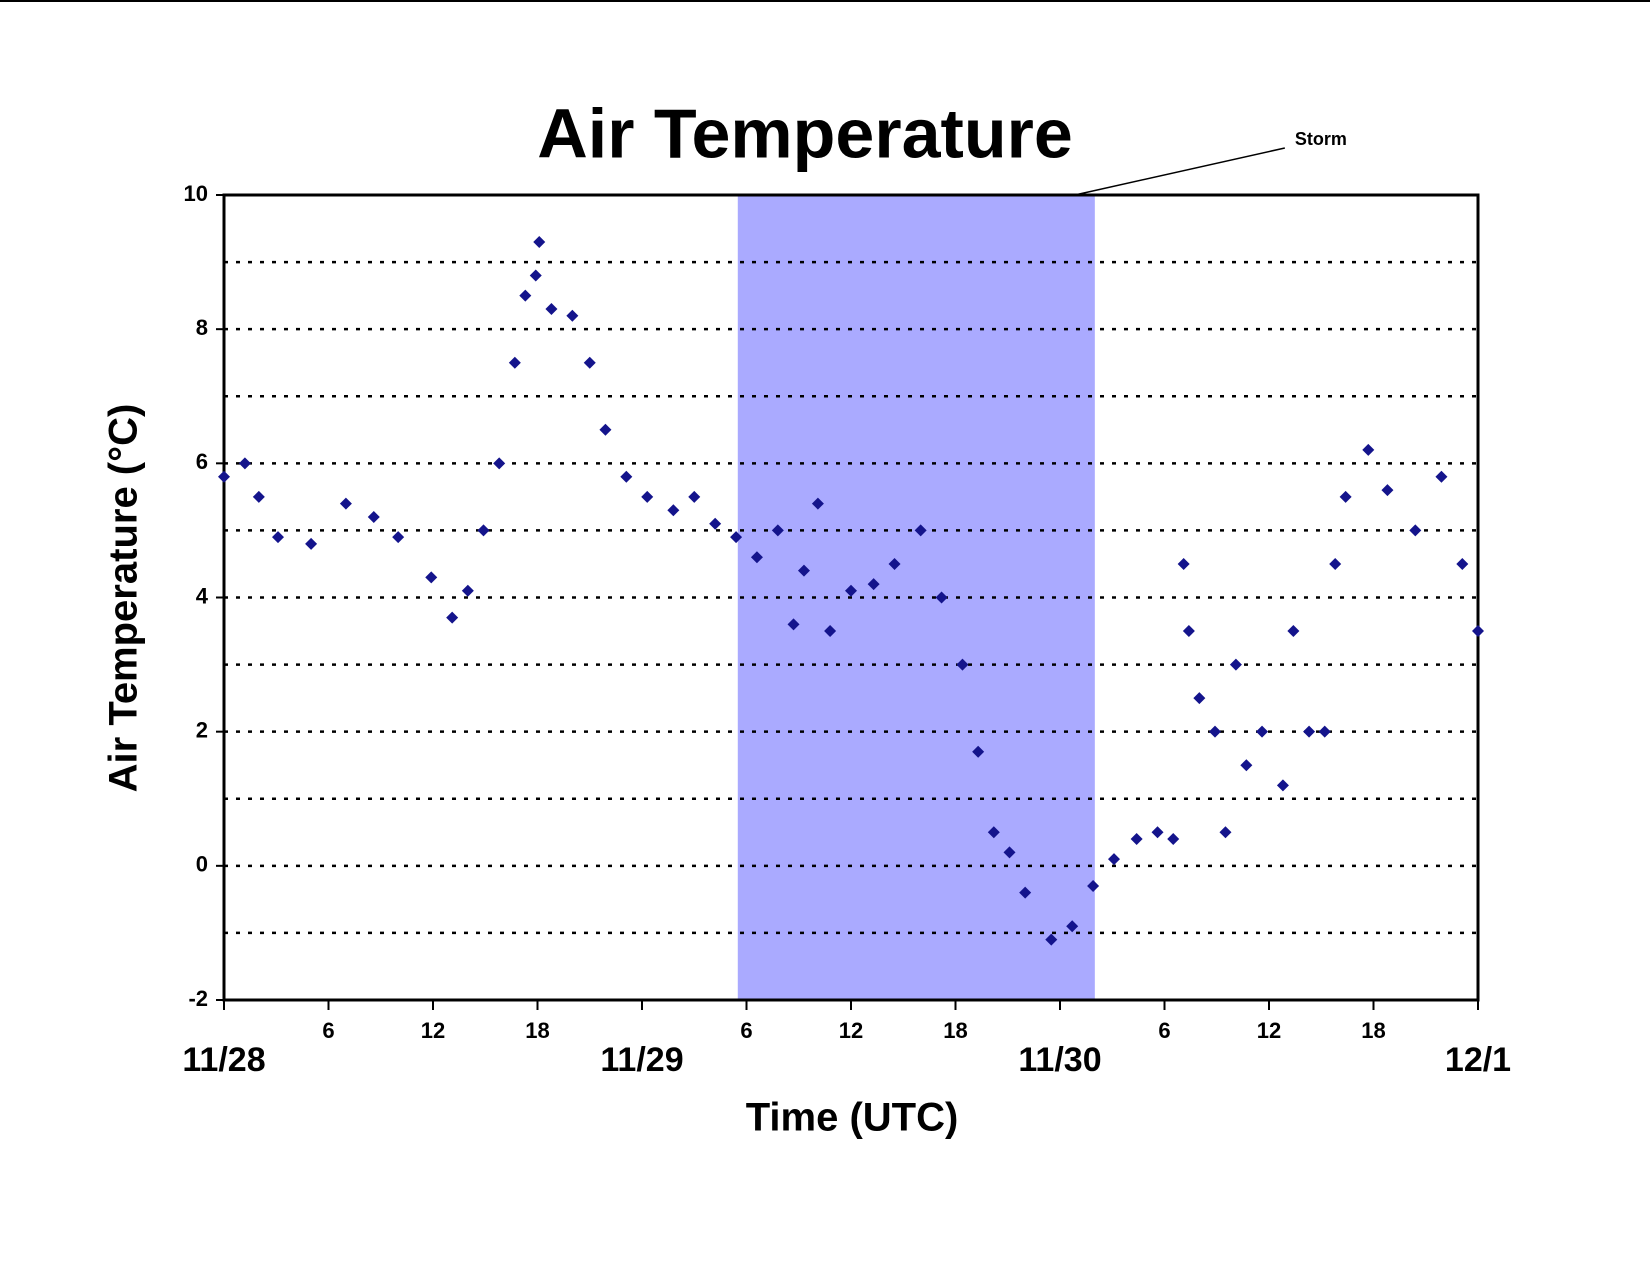 This screenshot has height=1275, width=1650. What do you see at coordinates (202, 461) in the screenshot?
I see `y-tick-label: 6` at bounding box center [202, 461].